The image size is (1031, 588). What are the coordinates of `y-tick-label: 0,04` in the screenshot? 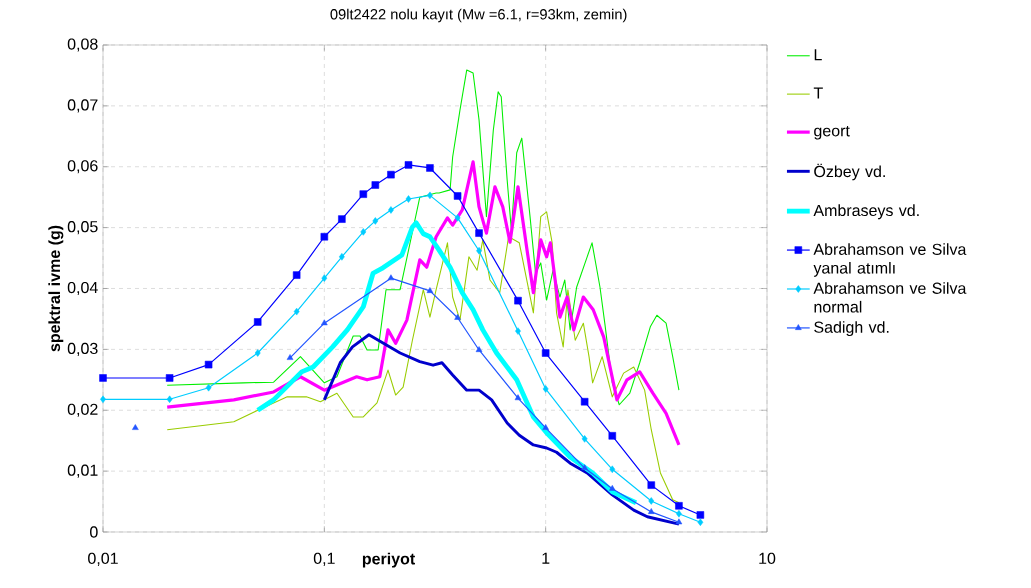 It's located at (82, 288).